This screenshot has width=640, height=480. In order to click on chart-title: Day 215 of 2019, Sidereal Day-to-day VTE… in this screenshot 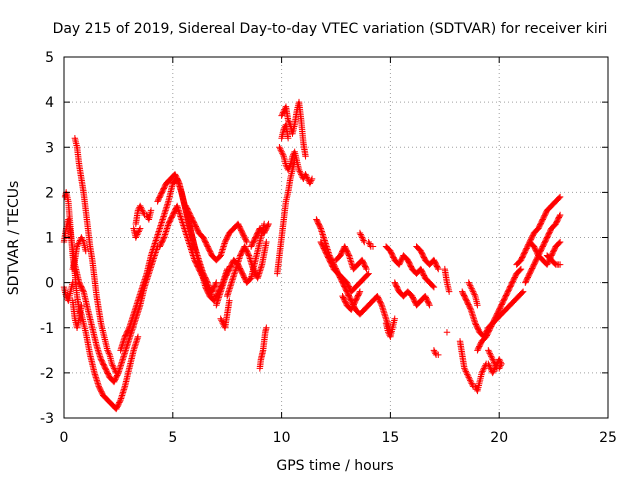, I will do `click(330, 29)`.